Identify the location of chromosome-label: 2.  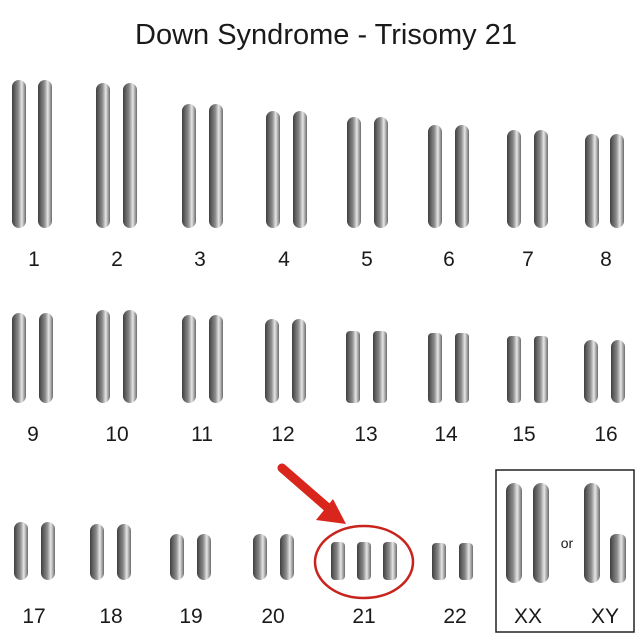
(117, 259).